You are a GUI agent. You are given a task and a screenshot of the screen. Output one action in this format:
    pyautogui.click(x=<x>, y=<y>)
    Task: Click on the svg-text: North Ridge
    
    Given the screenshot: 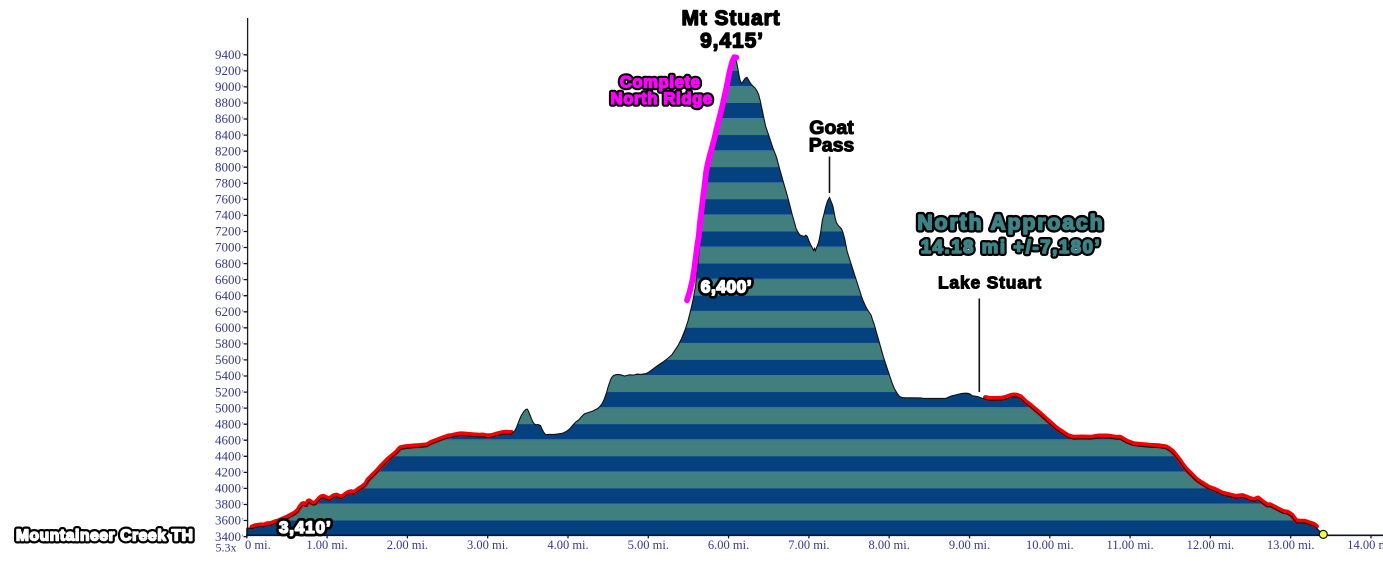 What is the action you would take?
    pyautogui.click(x=662, y=99)
    